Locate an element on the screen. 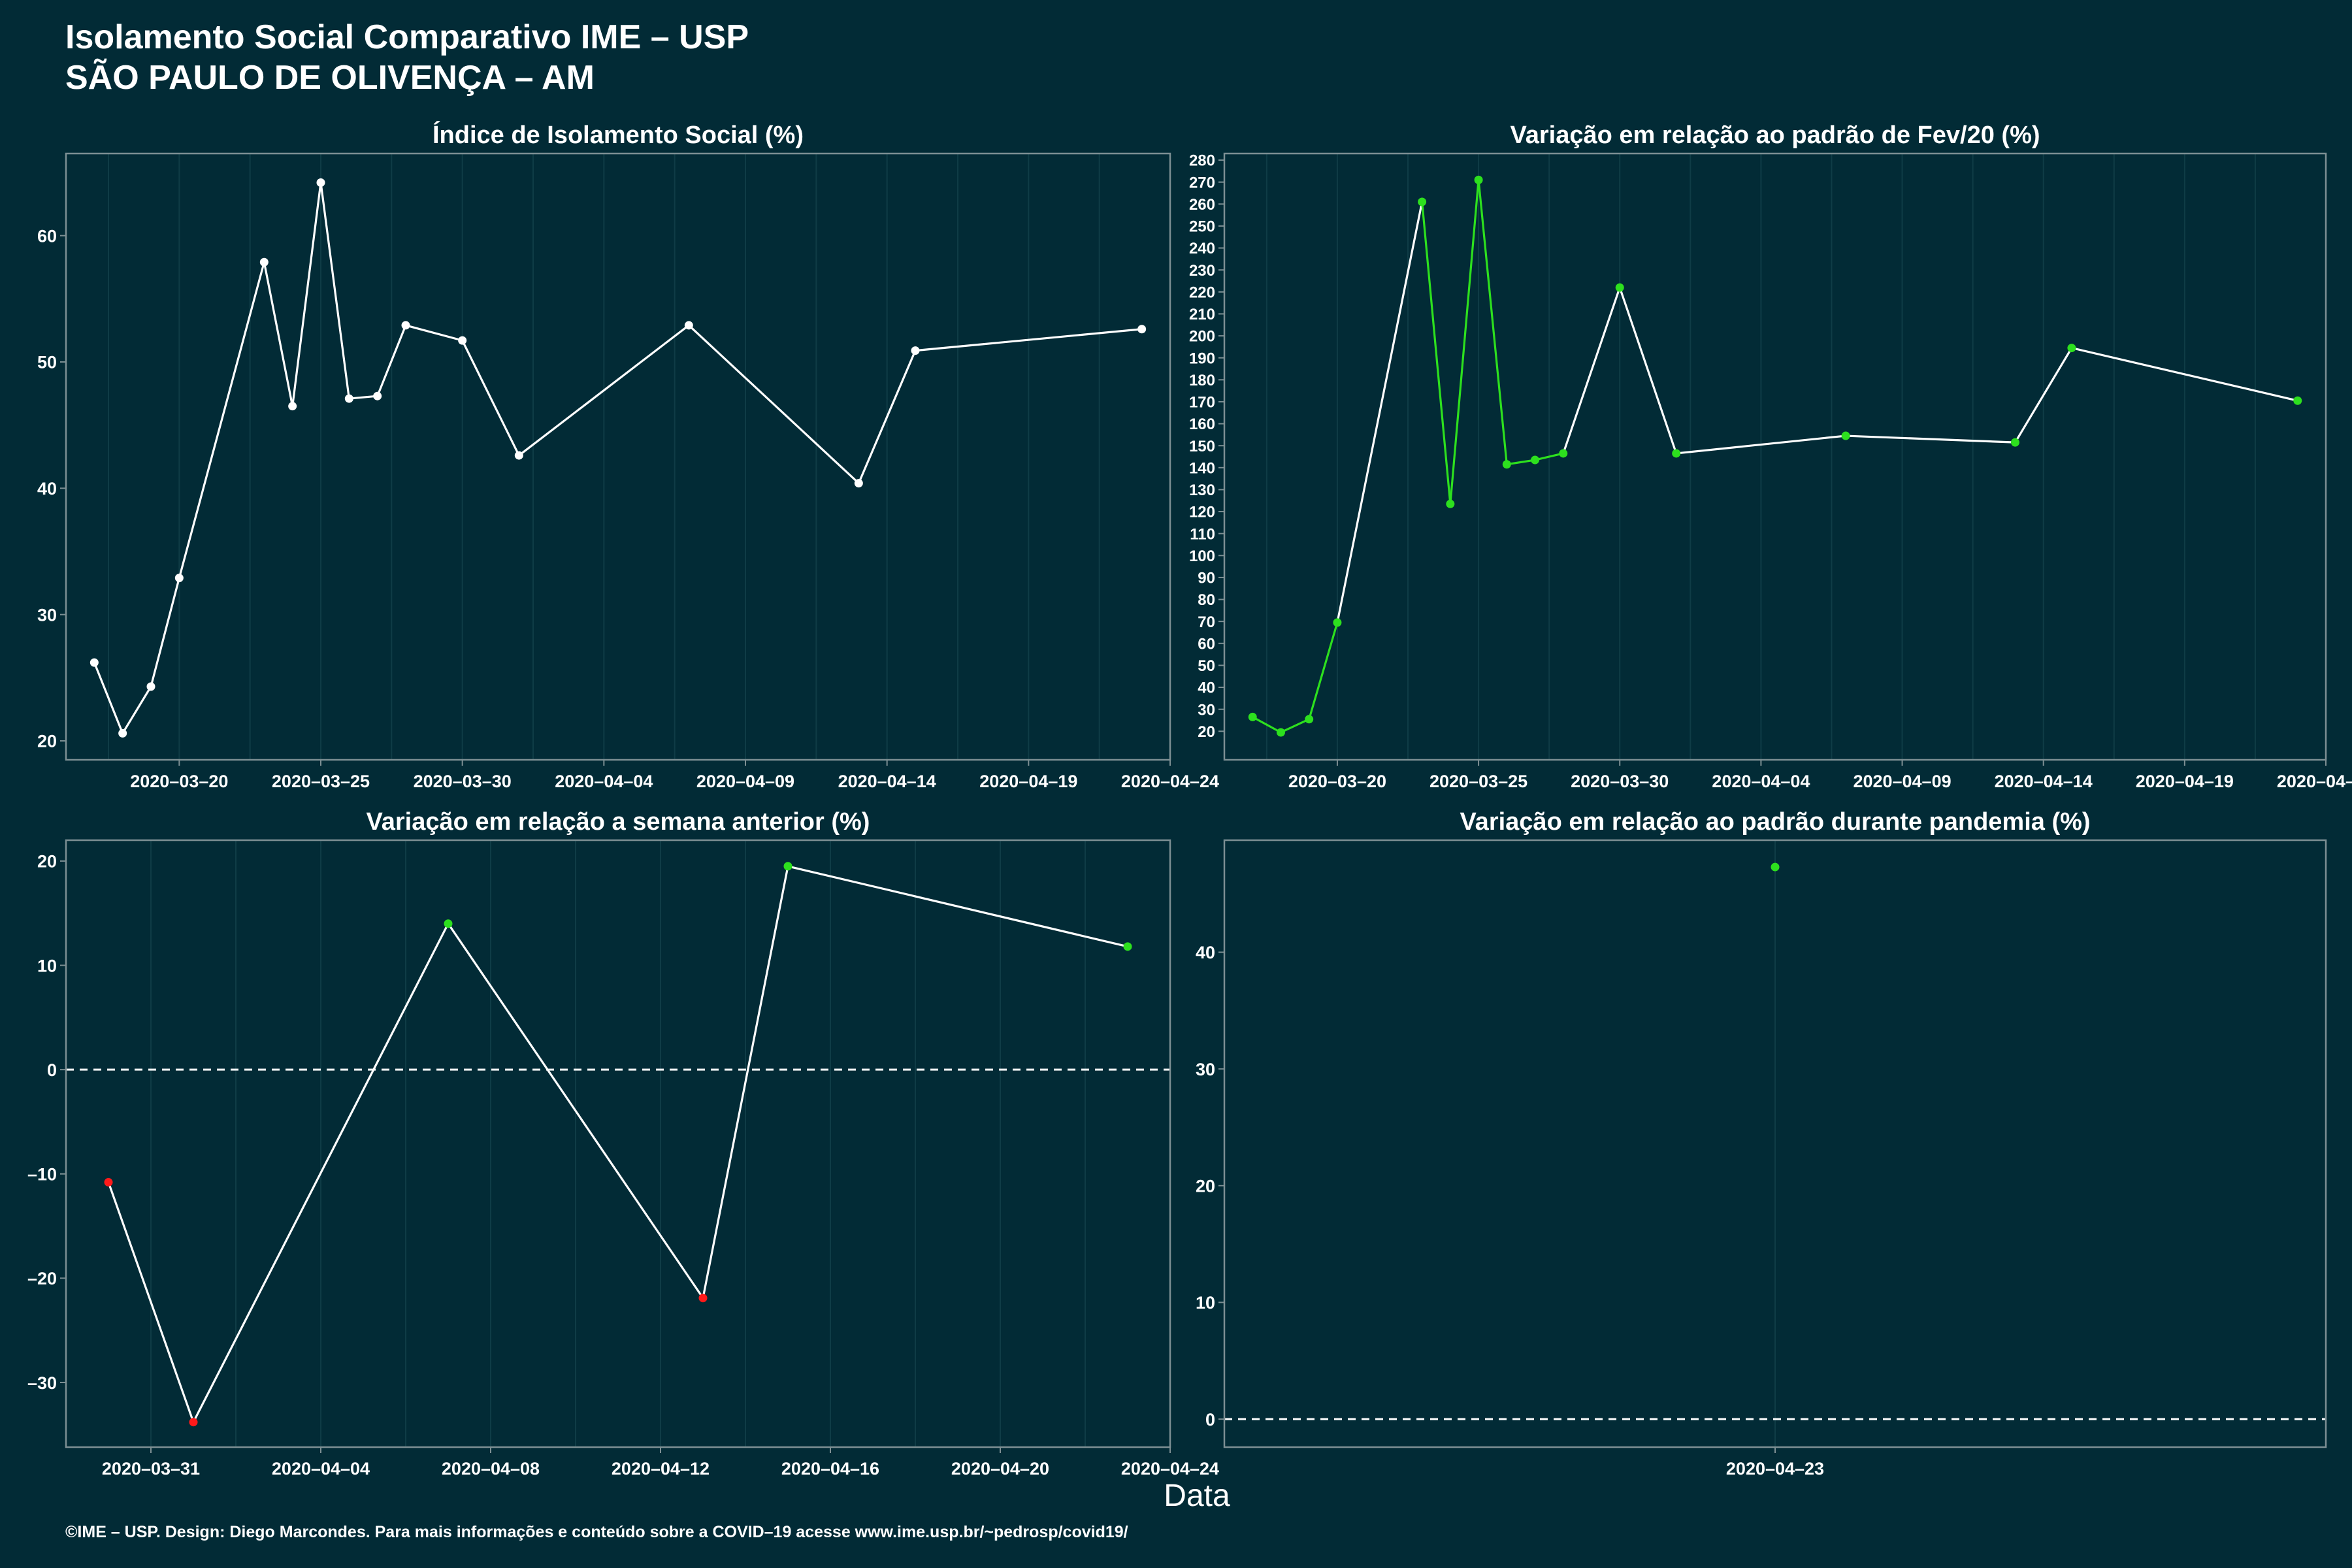 This screenshot has height=1568, width=2352. x-tick-label: 2020–04–19 is located at coordinates (2185, 781).